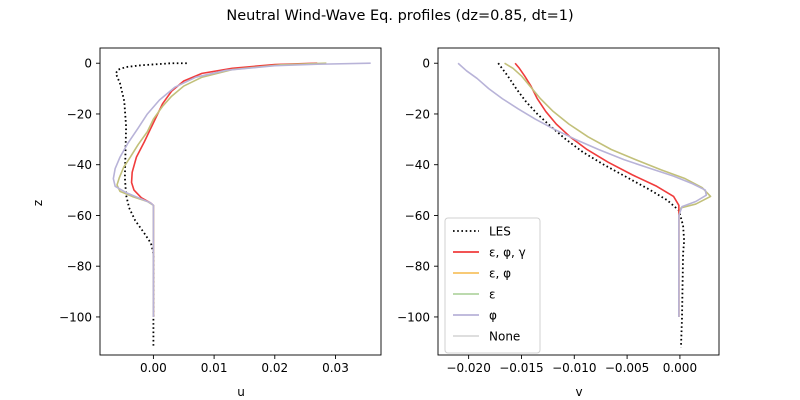  What do you see at coordinates (578, 392) in the screenshot?
I see `right-x-axis-label: v` at bounding box center [578, 392].